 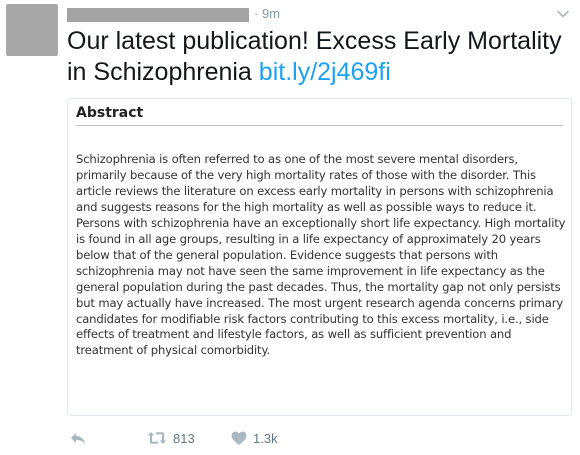 What do you see at coordinates (157, 438) in the screenshot?
I see `retweet-icon` at bounding box center [157, 438].